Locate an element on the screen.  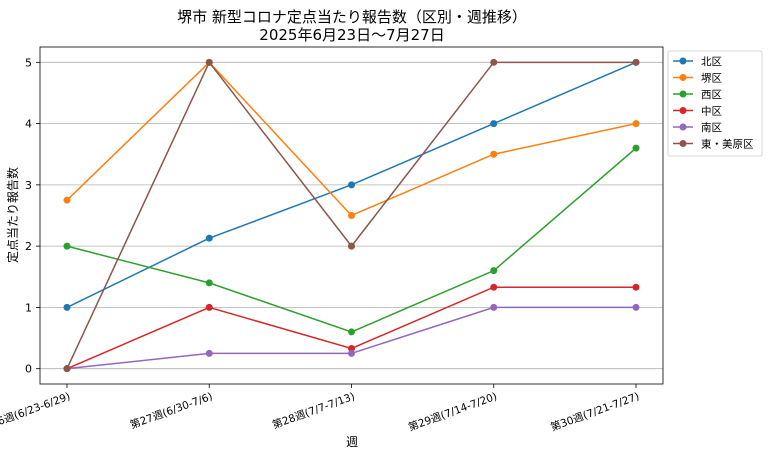
y-tick-label: 3 is located at coordinates (28, 185).